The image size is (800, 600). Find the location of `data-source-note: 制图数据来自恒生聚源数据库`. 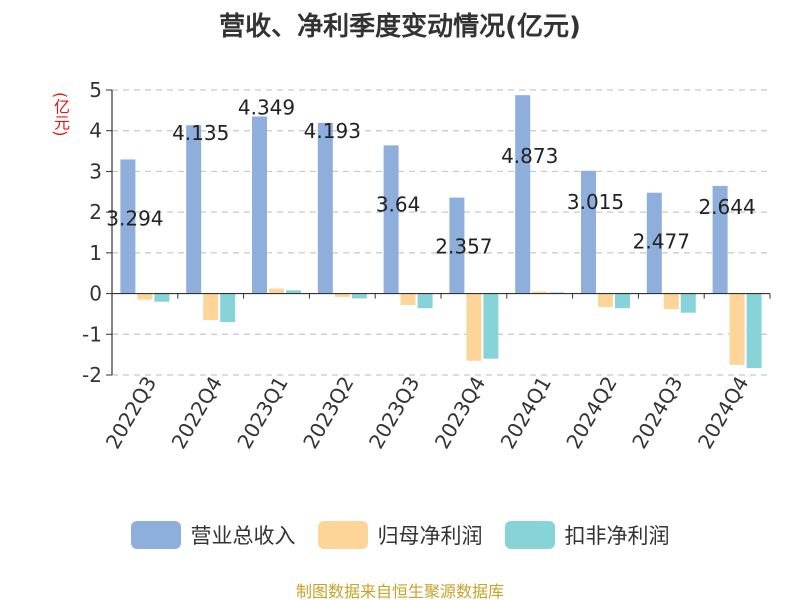

data-source-note: 制图数据来自恒生聚源数据库 is located at coordinates (399, 591).